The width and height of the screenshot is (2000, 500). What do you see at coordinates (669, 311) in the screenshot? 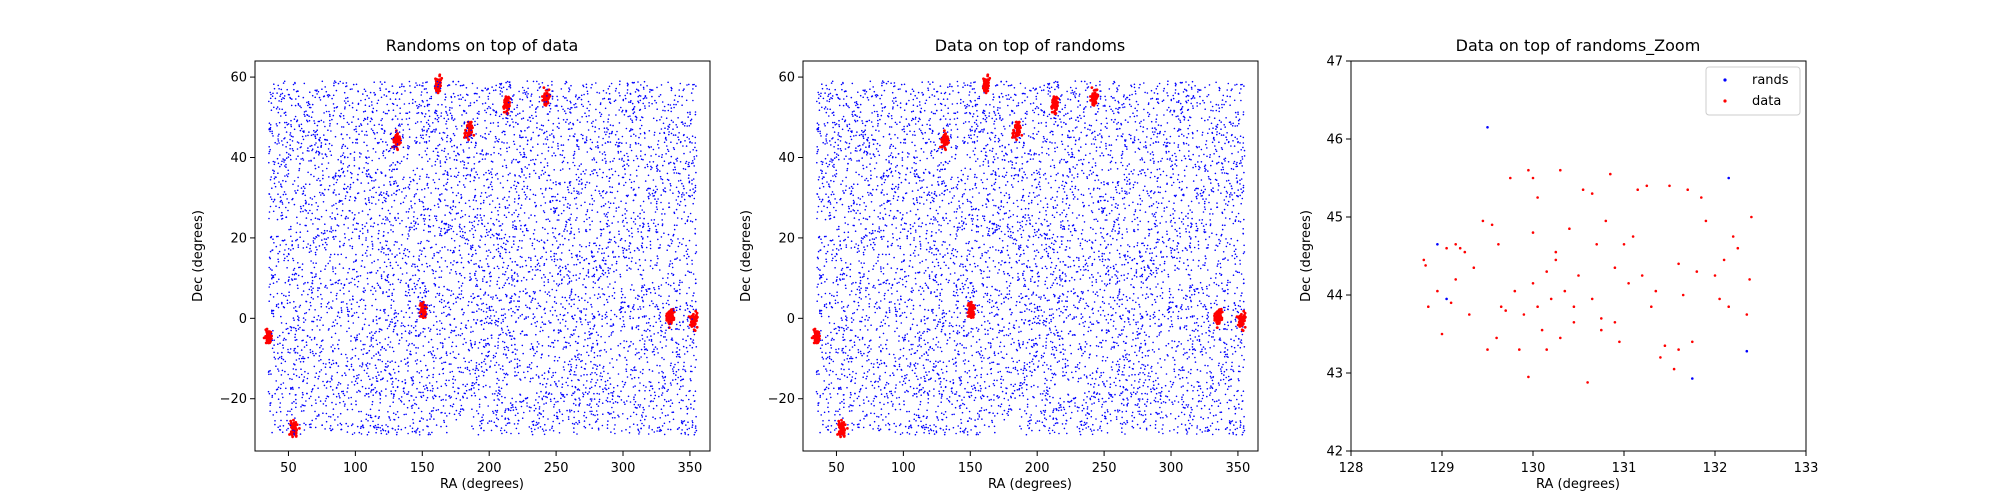
I see `data-point` at bounding box center [669, 311].